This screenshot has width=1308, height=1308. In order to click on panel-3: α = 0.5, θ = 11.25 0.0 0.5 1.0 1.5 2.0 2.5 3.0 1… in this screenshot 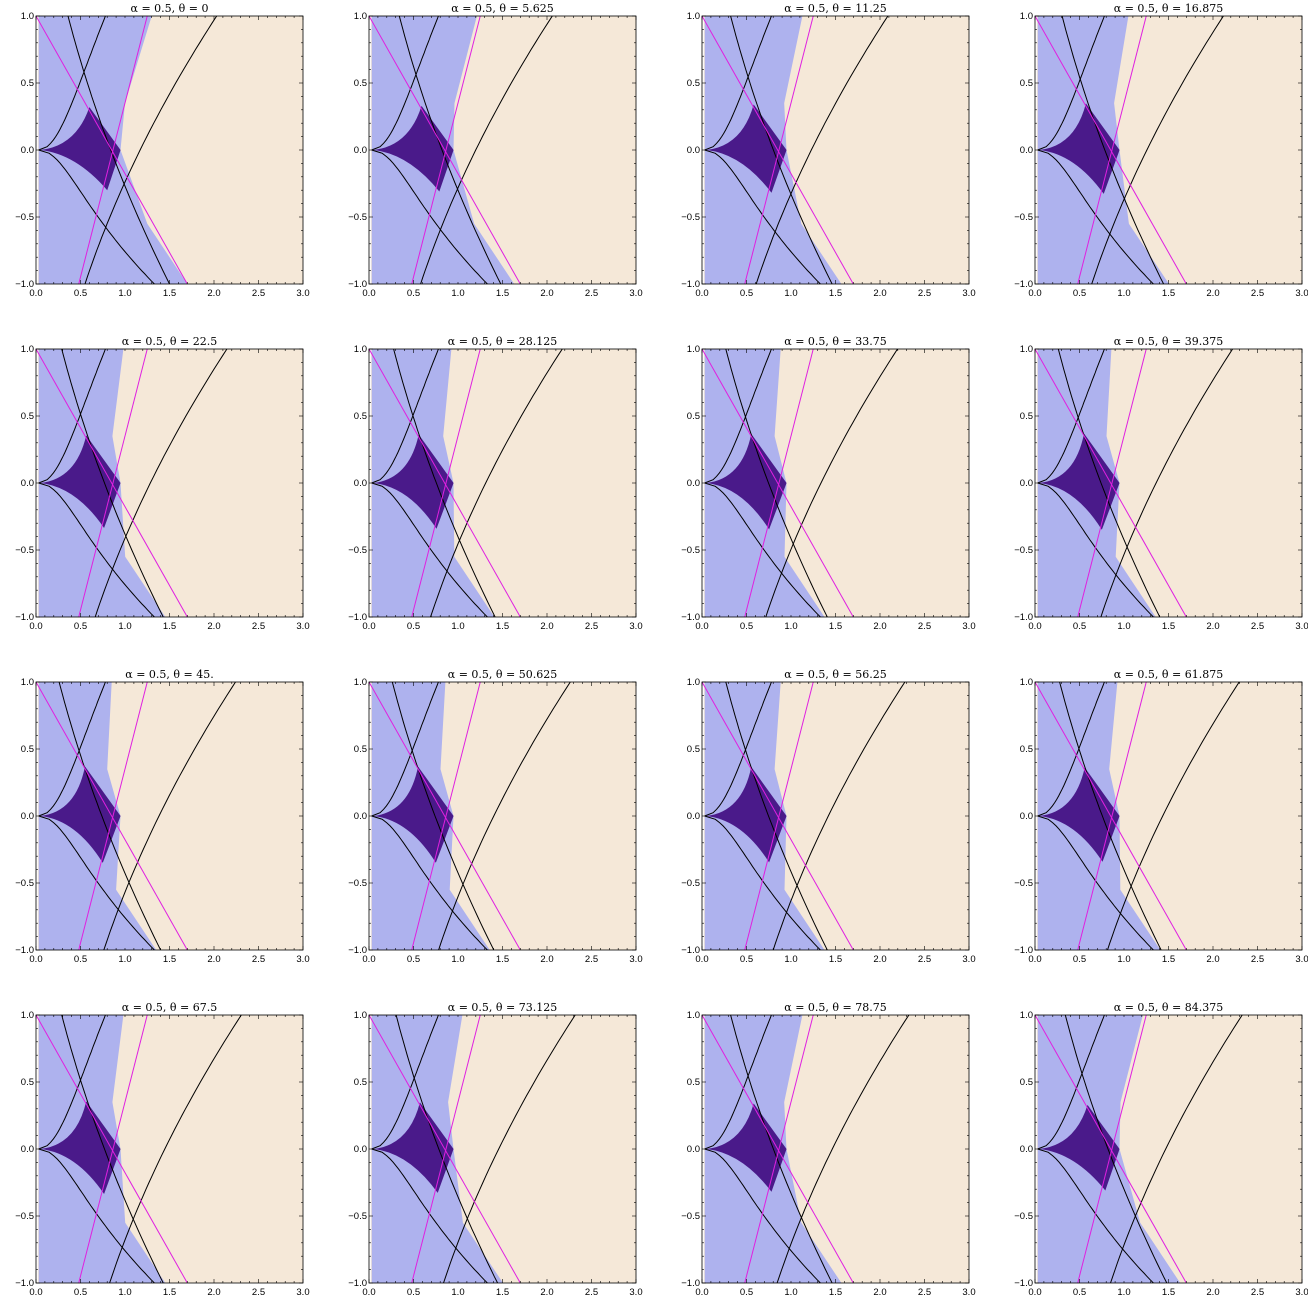, I will do `click(828, 152)`.